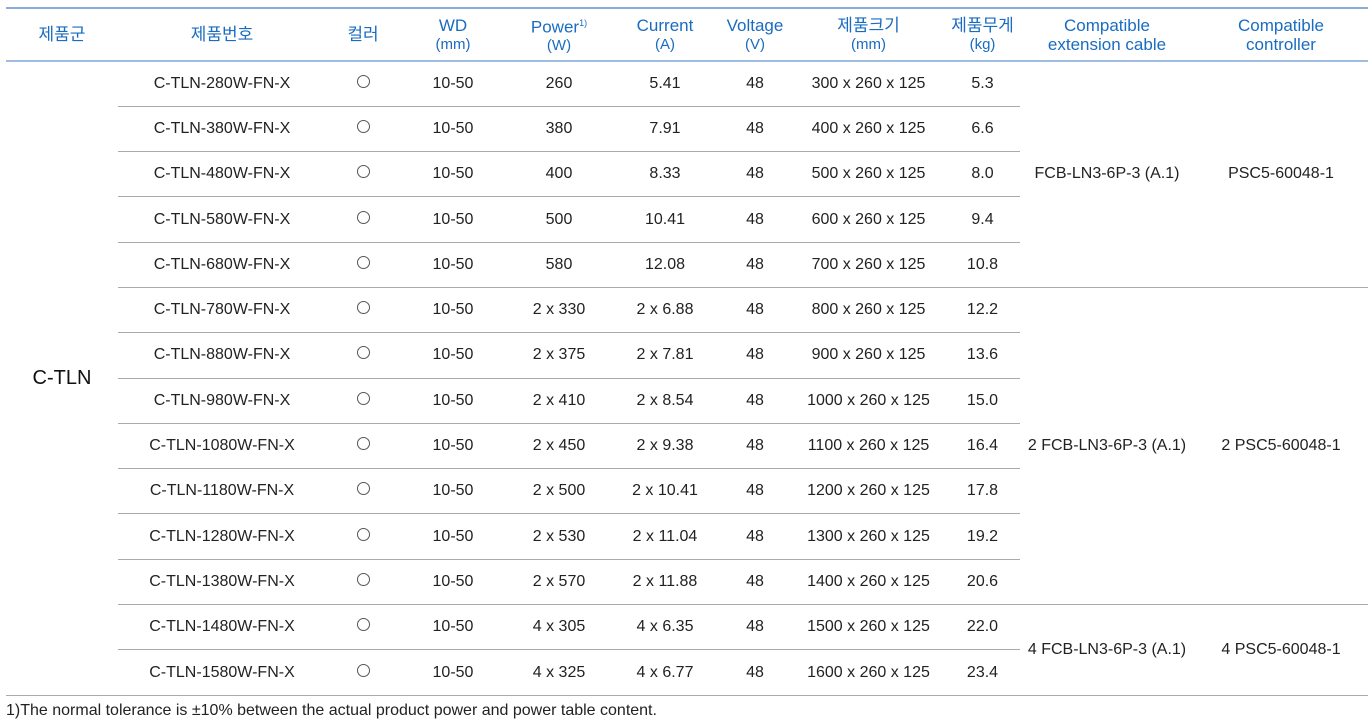 This screenshot has height=728, width=1372. What do you see at coordinates (868, 446) in the screenshot?
I see `cell-size: 1100 x 260 x 125` at bounding box center [868, 446].